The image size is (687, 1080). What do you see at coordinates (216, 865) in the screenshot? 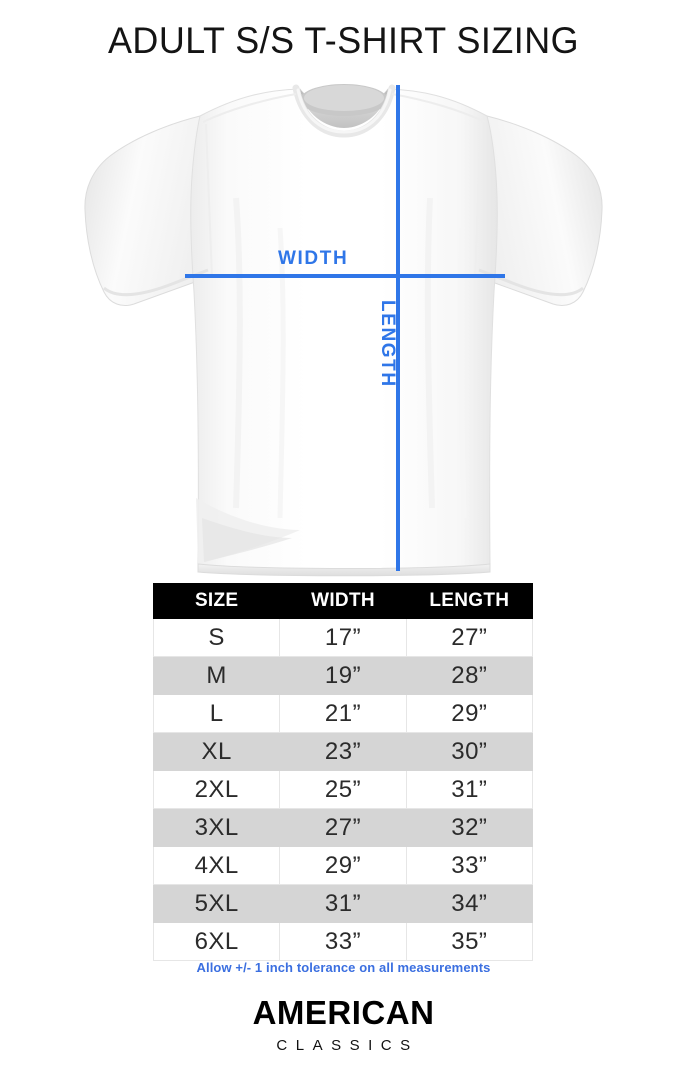
I see `cell-size: 4XL` at bounding box center [216, 865].